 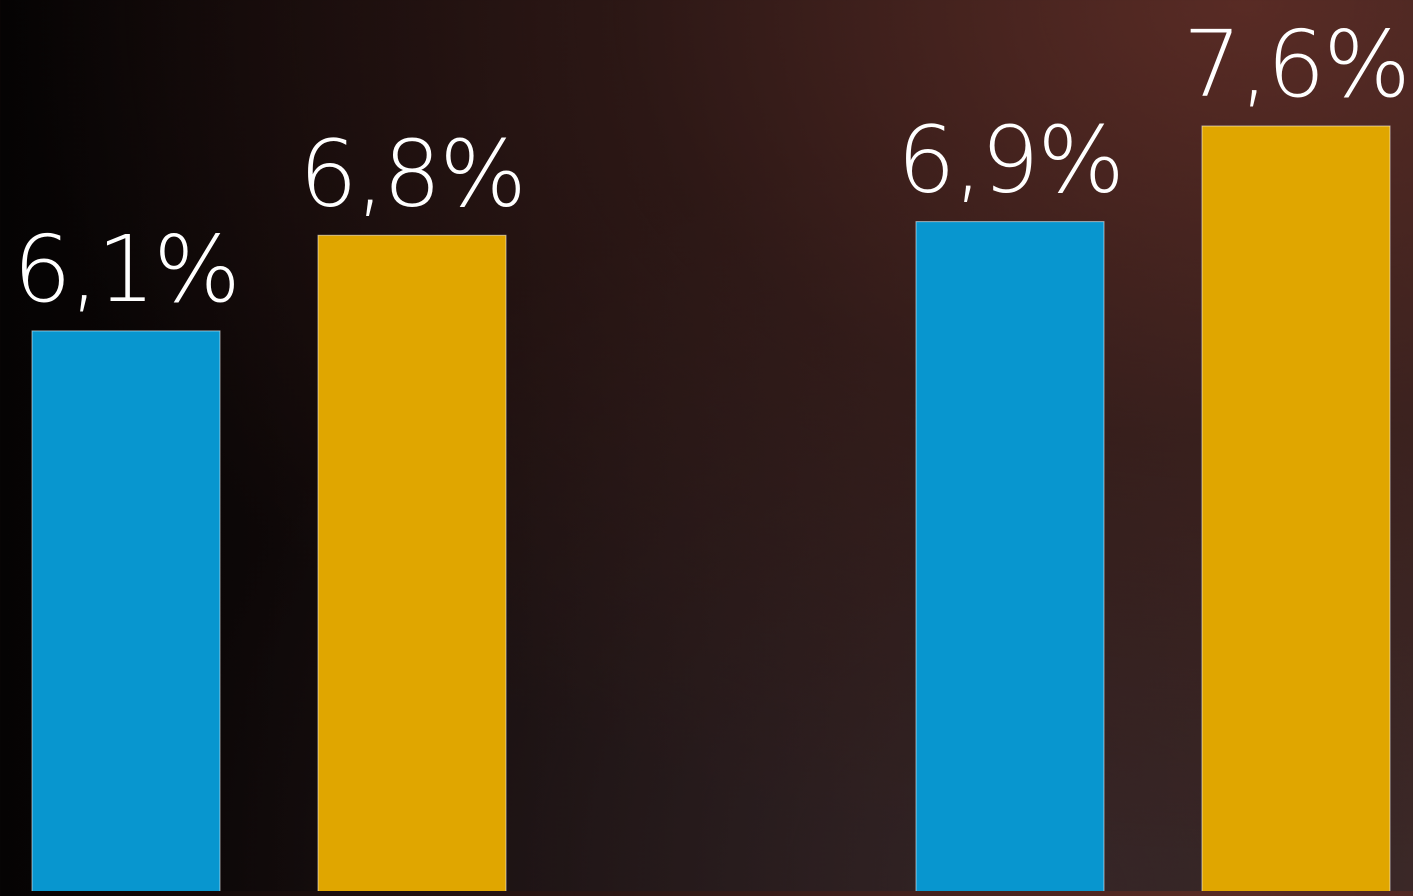 I want to click on data-label-series1-group2: 6,9%, so click(x=1010, y=160).